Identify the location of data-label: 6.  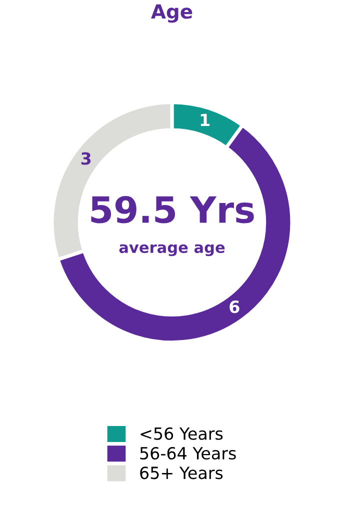
(235, 307).